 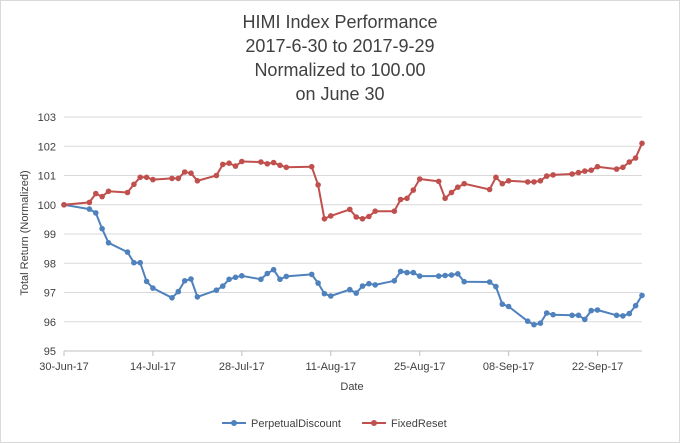 What do you see at coordinates (404, 424) in the screenshot?
I see `legend-item: FixedReset` at bounding box center [404, 424].